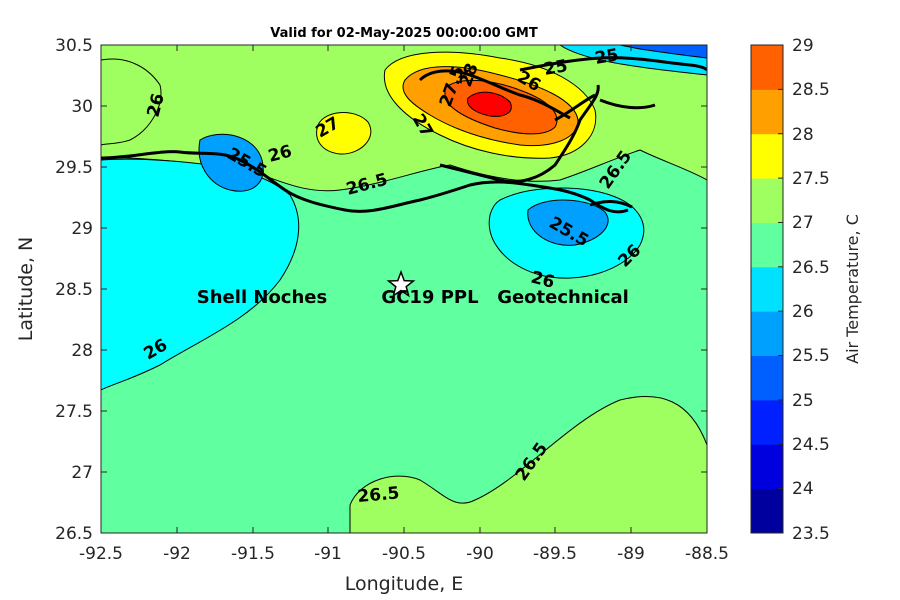 The height and width of the screenshot is (600, 900). What do you see at coordinates (231, 162) in the screenshot?
I see `band-25-25.5-west` at bounding box center [231, 162].